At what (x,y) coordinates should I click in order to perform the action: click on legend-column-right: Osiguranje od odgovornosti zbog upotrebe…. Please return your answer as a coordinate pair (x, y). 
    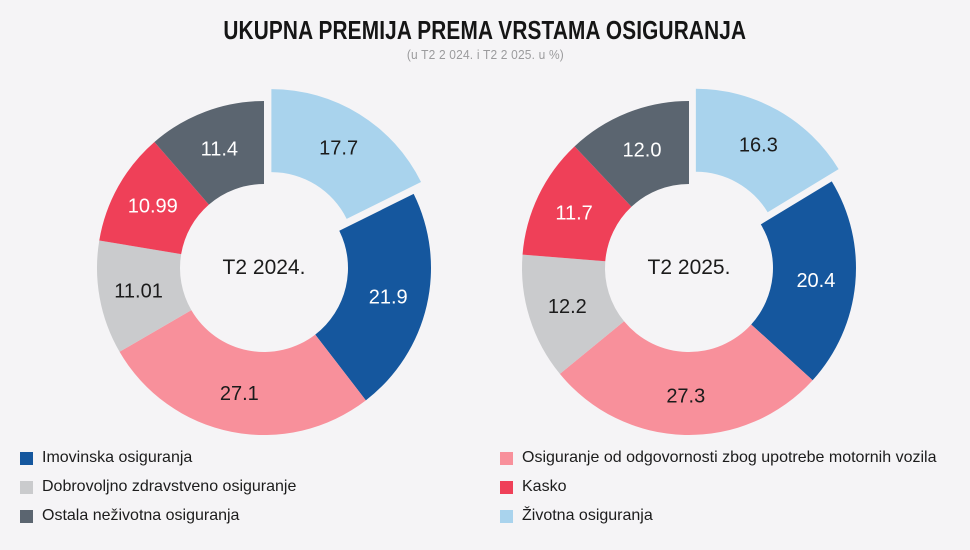
    Looking at the image, I should click on (718, 491).